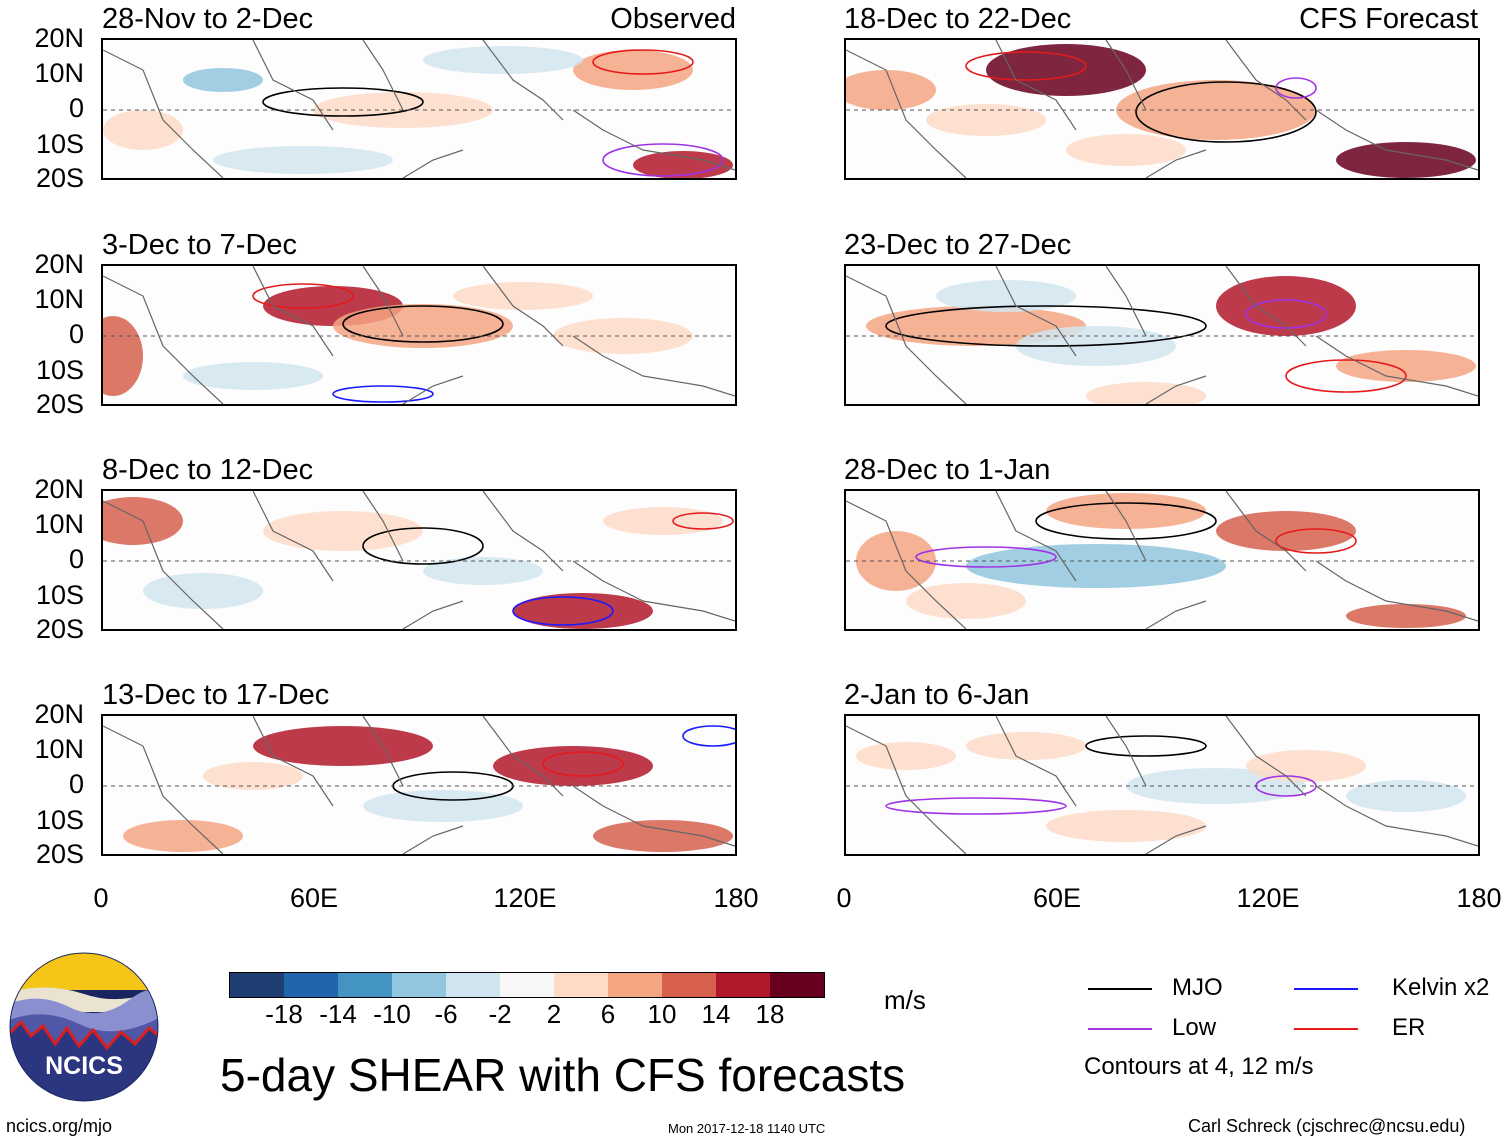 This screenshot has height=1142, width=1510. I want to click on panel-title-p5: 18-Dec to 22-Dec, so click(958, 19).